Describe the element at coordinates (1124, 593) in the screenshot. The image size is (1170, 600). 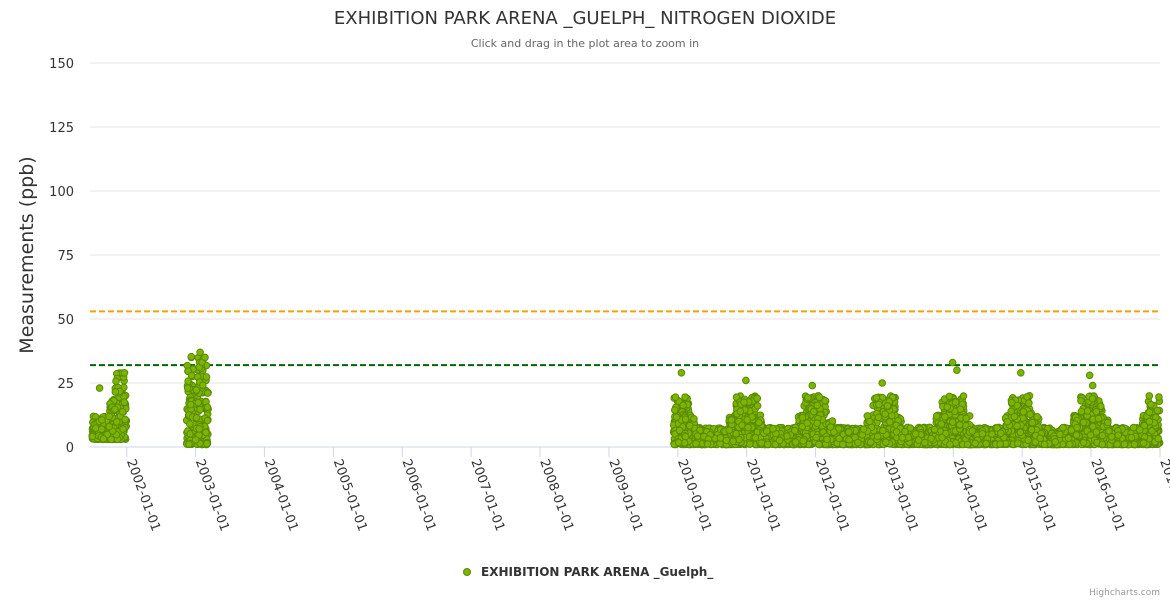
I see `credits-link: Highcharts.com` at that location.